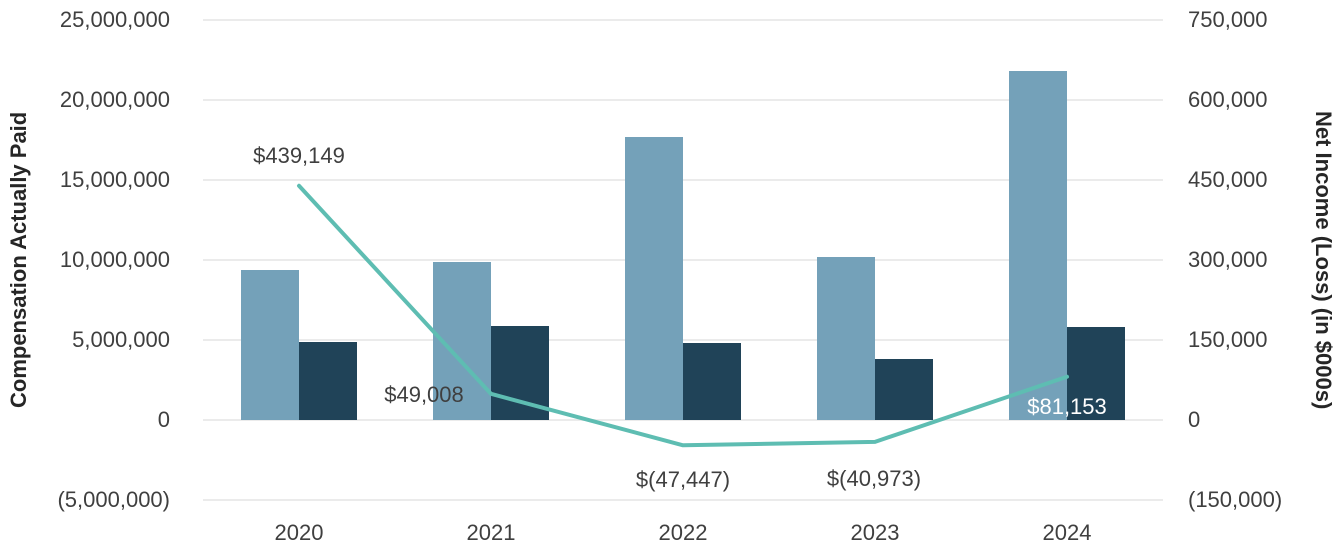 The width and height of the screenshot is (1344, 556). What do you see at coordinates (1228, 19) in the screenshot?
I see `right-axis-tick: 750,000` at bounding box center [1228, 19].